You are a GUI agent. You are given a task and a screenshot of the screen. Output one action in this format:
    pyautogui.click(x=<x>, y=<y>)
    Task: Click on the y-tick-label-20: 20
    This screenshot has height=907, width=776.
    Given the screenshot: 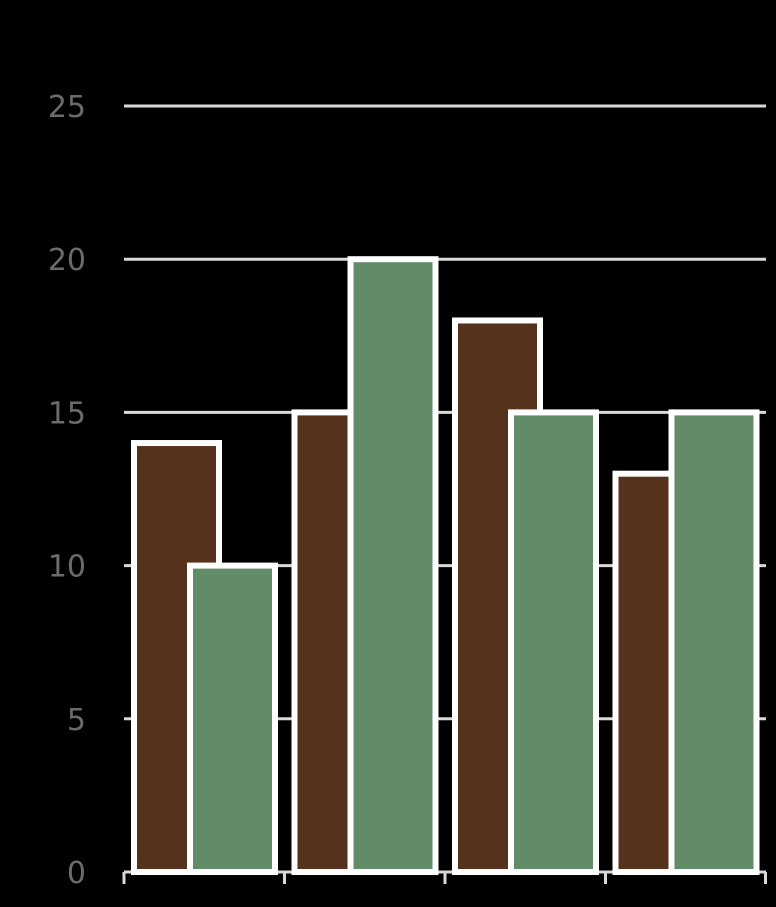 What is the action you would take?
    pyautogui.click(x=67, y=260)
    